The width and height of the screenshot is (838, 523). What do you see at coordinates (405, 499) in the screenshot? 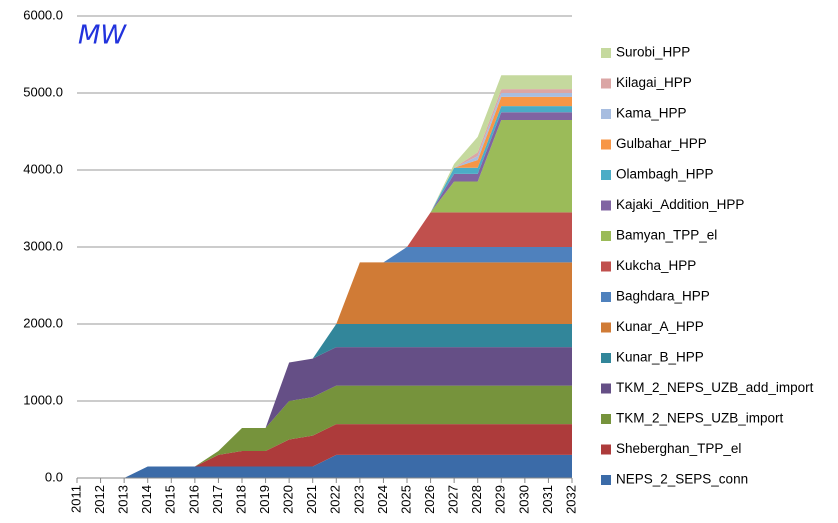
I see `x-tick-label: 2025` at bounding box center [405, 499].